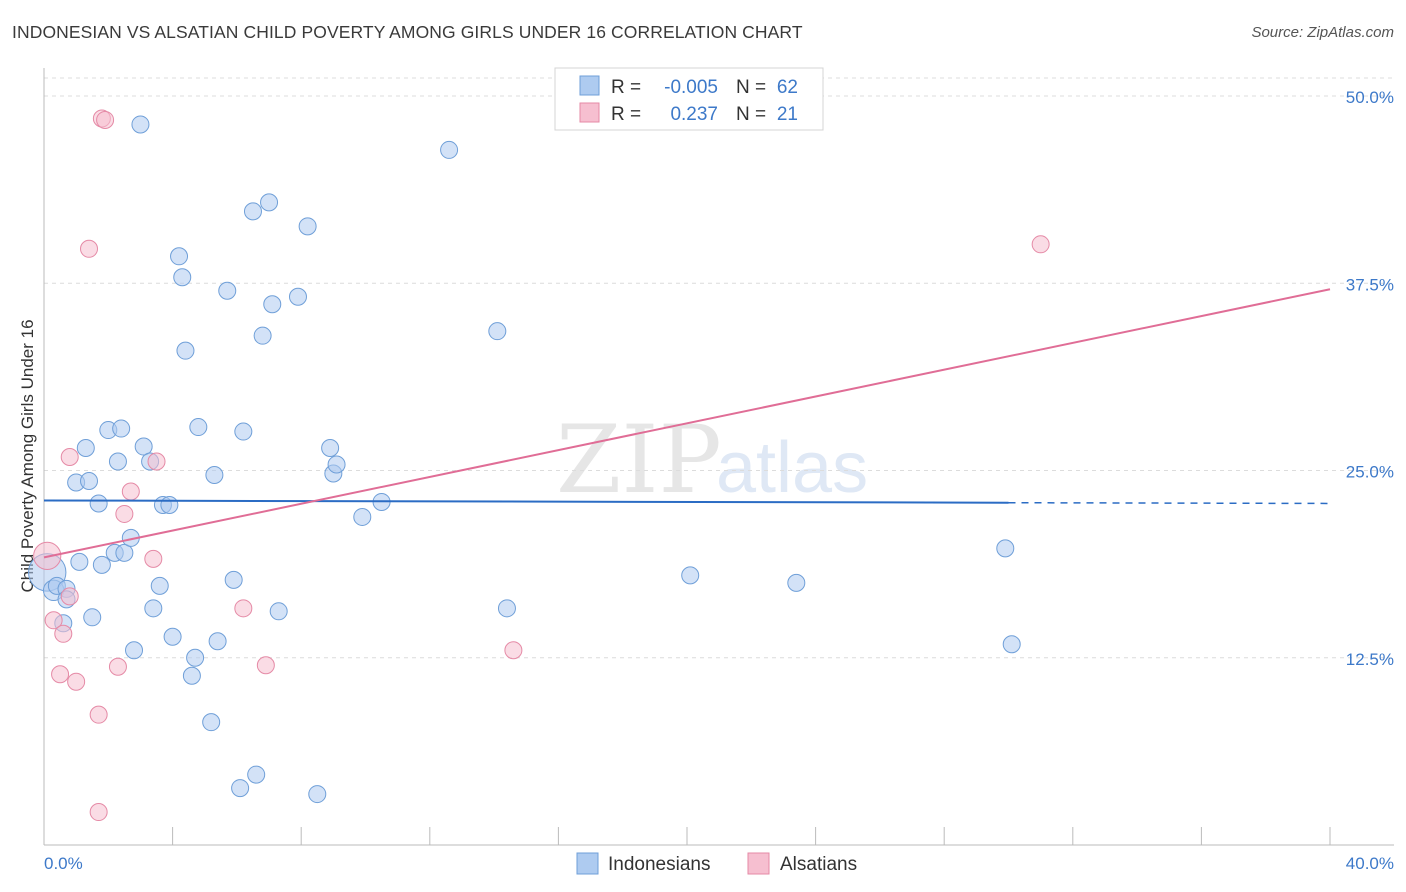  I want to click on x-axis-ticks, so click(687, 836).